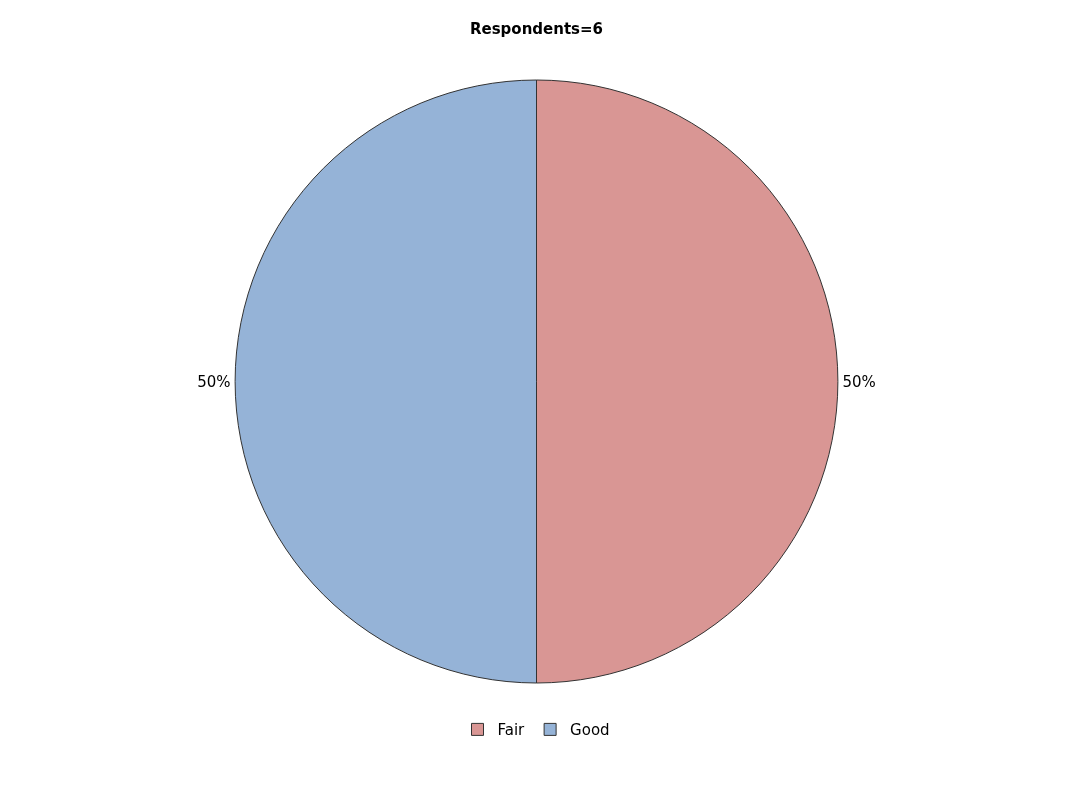 The width and height of the screenshot is (1073, 793). What do you see at coordinates (511, 730) in the screenshot?
I see `legend-label: Fair` at bounding box center [511, 730].